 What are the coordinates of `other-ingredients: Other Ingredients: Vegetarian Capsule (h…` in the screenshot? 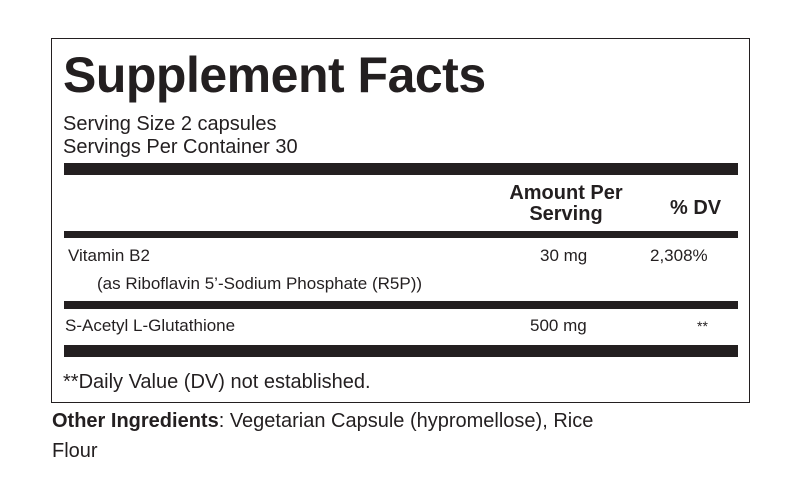 It's located at (322, 421).